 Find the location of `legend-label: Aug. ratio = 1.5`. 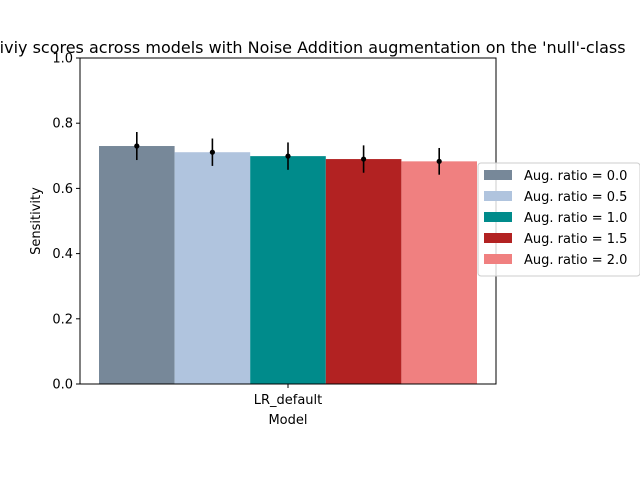

legend-label: Aug. ratio = 1.5 is located at coordinates (575, 239).